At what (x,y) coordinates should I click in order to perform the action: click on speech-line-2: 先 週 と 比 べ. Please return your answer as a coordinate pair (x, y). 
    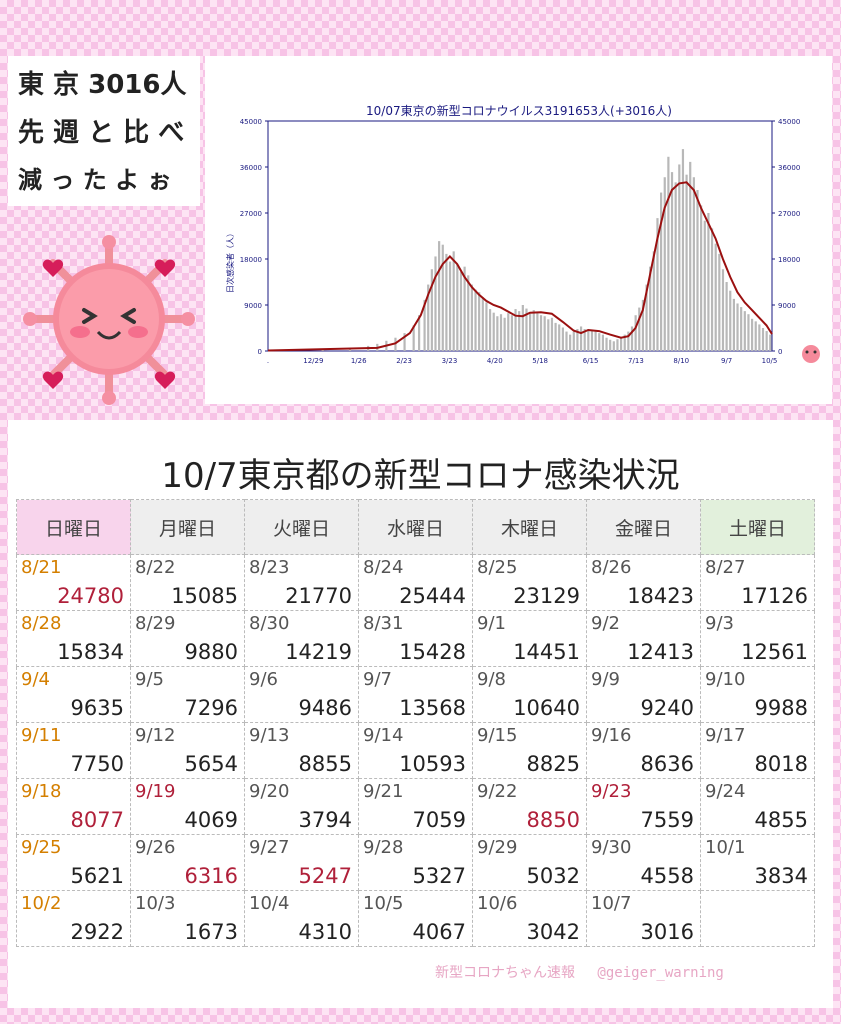
    Looking at the image, I should click on (101, 133).